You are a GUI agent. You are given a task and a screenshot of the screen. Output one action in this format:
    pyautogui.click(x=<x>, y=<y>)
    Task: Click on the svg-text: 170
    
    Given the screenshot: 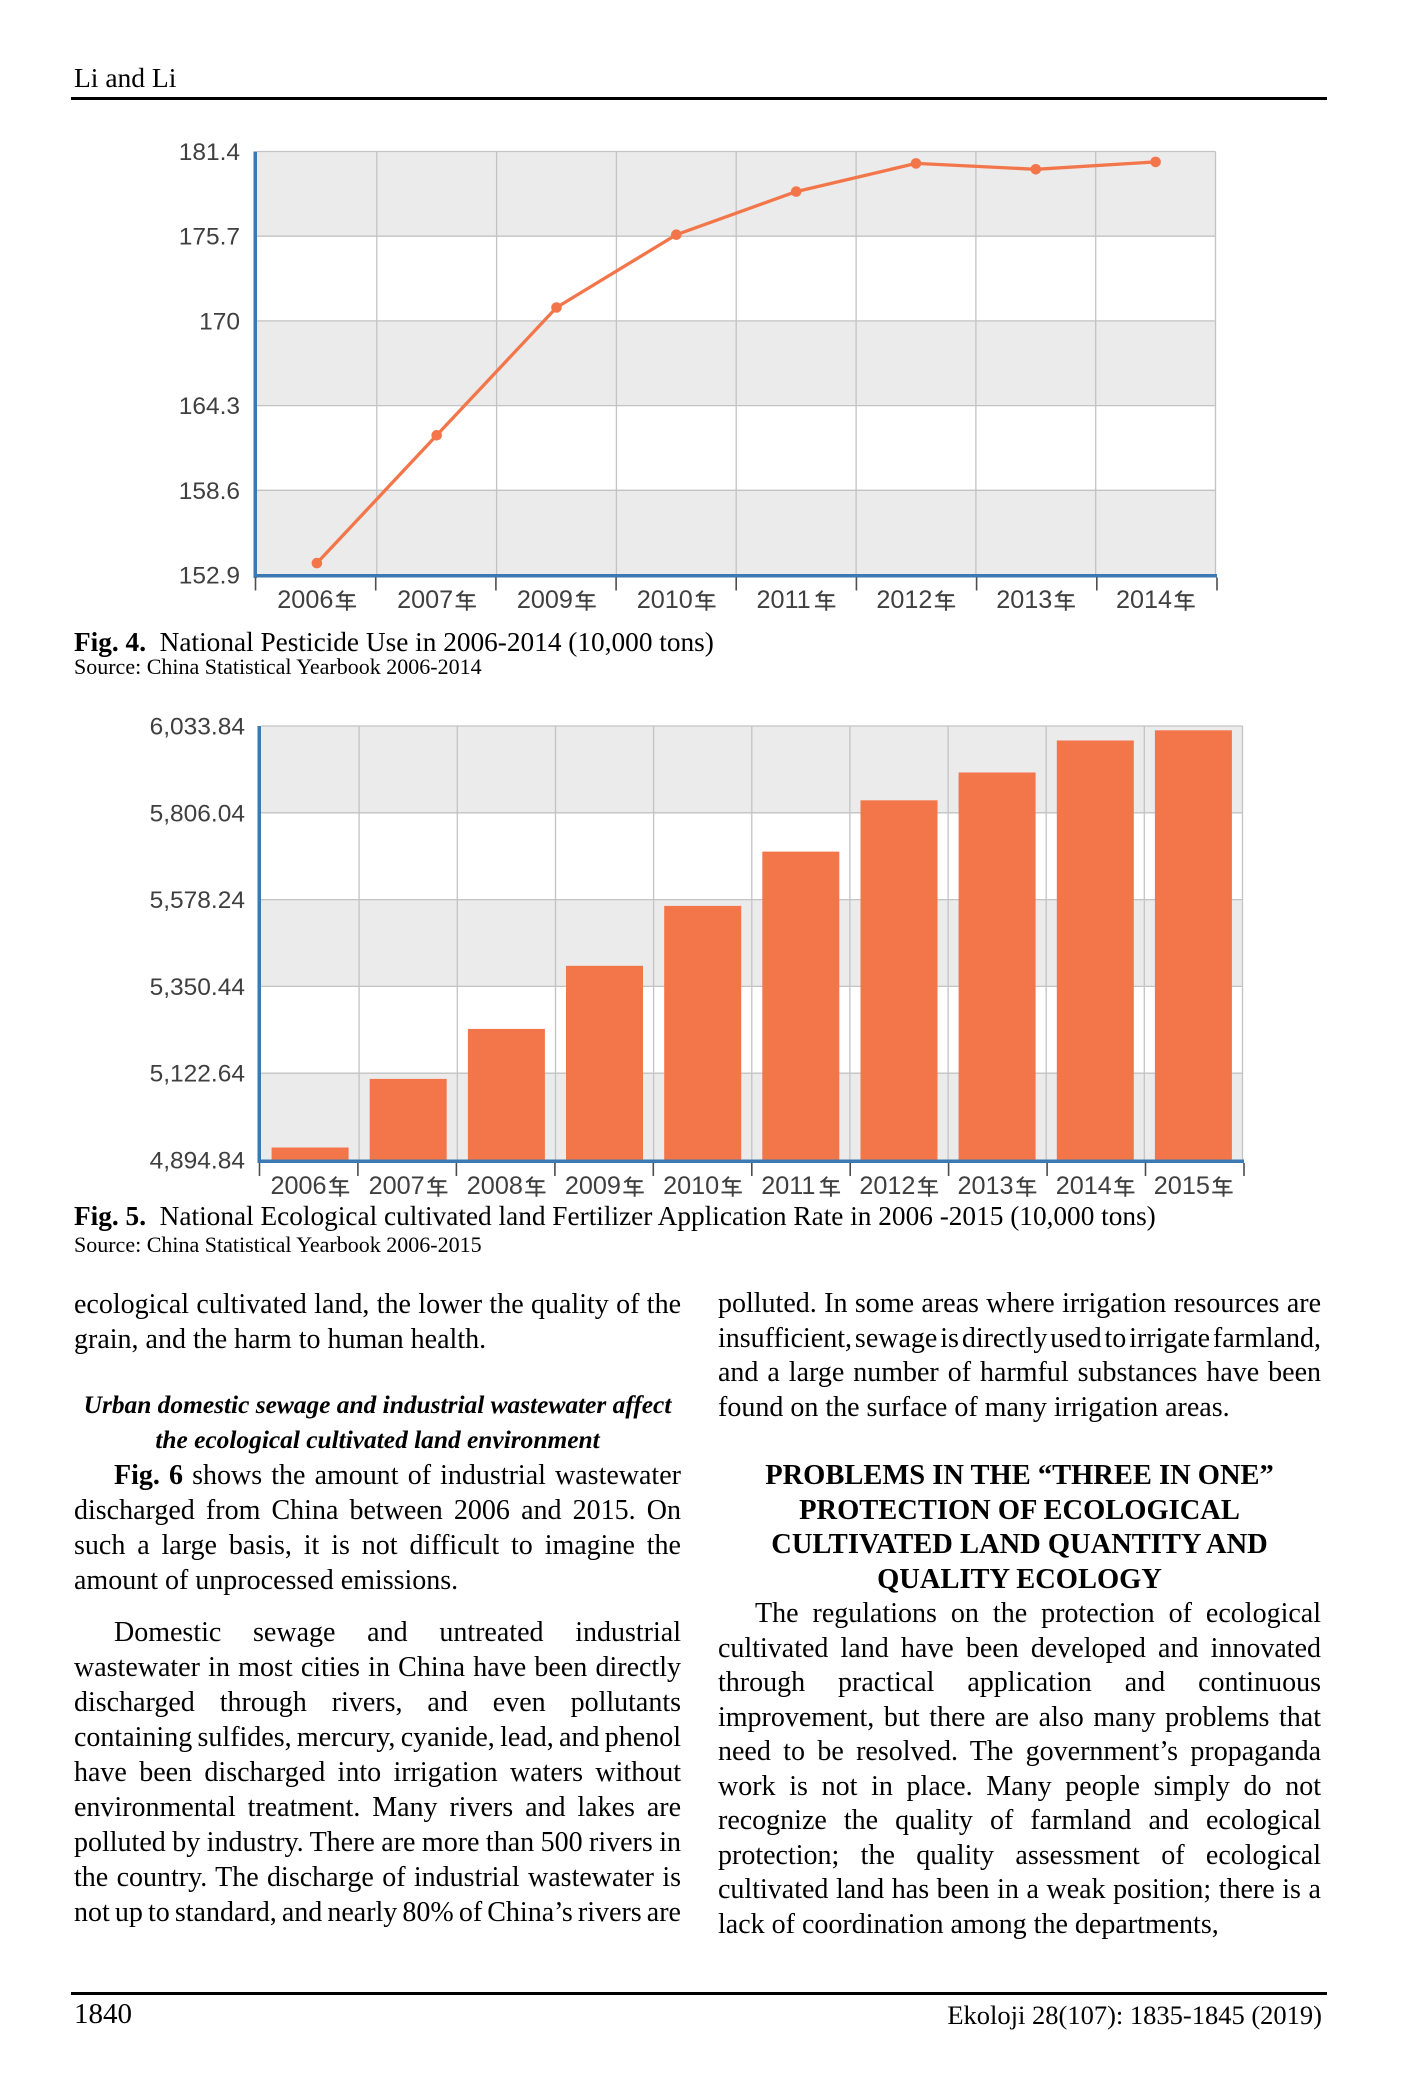 What is the action you would take?
    pyautogui.click(x=219, y=321)
    